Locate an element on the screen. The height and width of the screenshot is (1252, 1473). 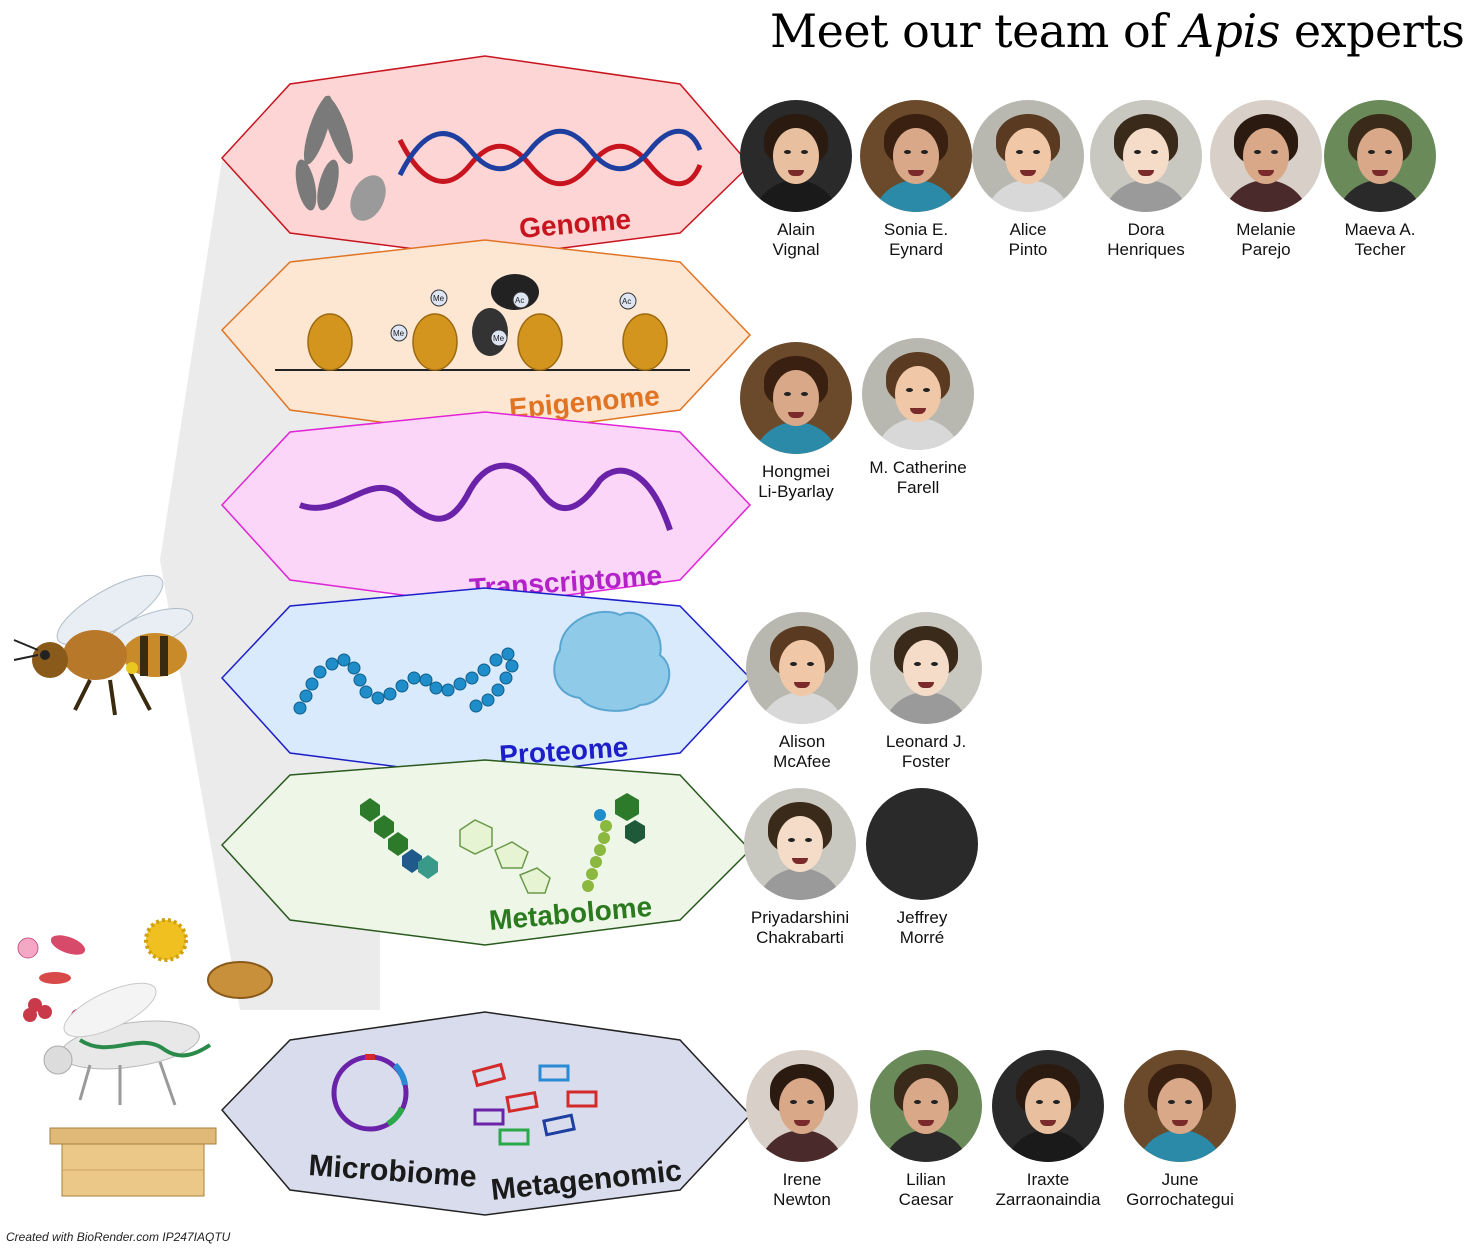
team-member-card: Alice Pinto is located at coordinates (1028, 180).